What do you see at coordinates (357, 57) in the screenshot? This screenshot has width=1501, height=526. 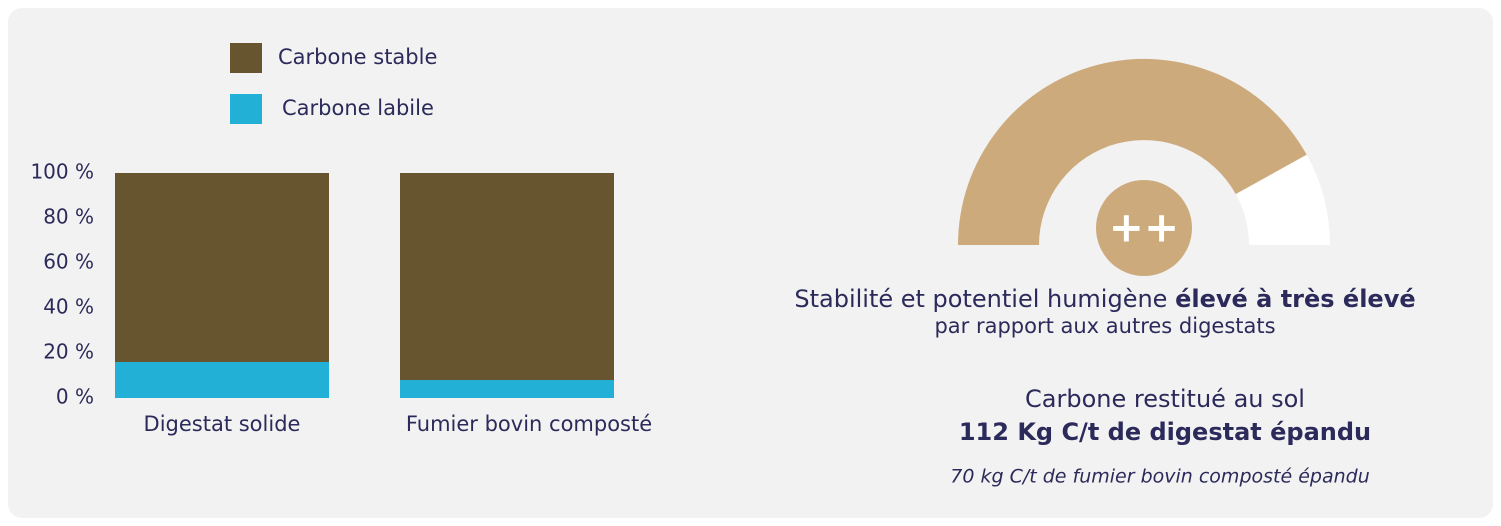 I see `legend-label: Carbone stable` at bounding box center [357, 57].